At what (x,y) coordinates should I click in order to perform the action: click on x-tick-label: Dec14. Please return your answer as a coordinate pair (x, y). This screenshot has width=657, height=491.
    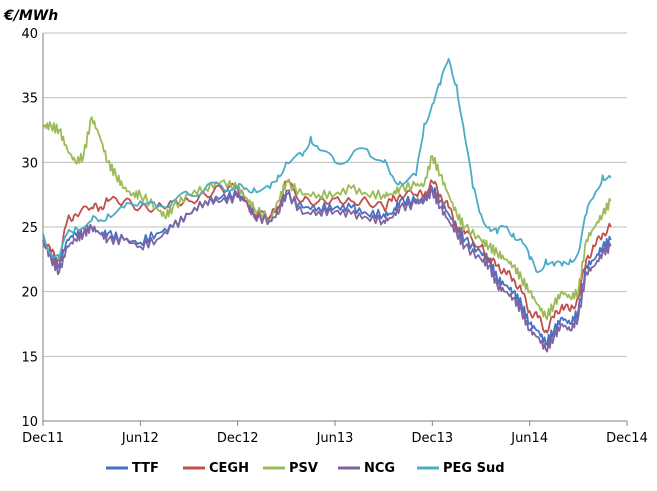
    Looking at the image, I should click on (627, 438).